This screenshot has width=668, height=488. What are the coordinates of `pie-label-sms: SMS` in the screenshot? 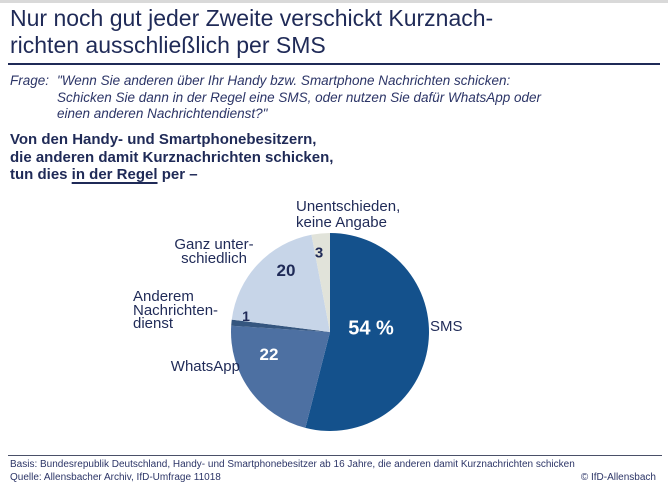 It's located at (446, 326).